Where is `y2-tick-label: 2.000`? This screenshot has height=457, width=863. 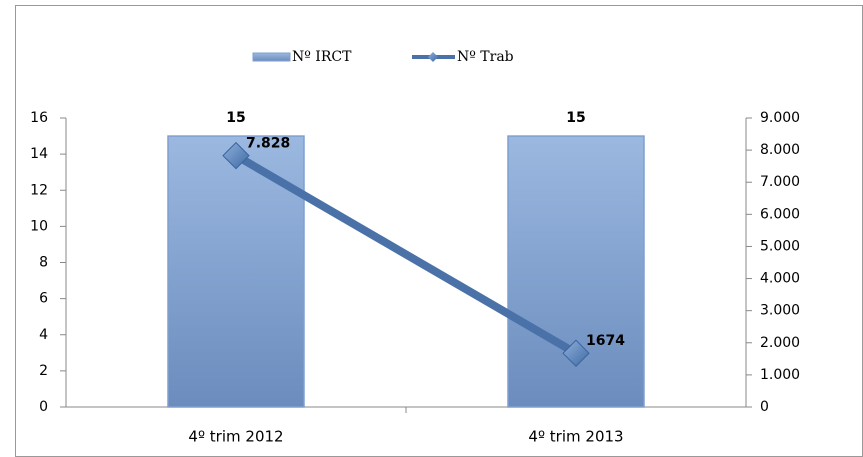 y2-tick-label: 2.000 is located at coordinates (780, 343).